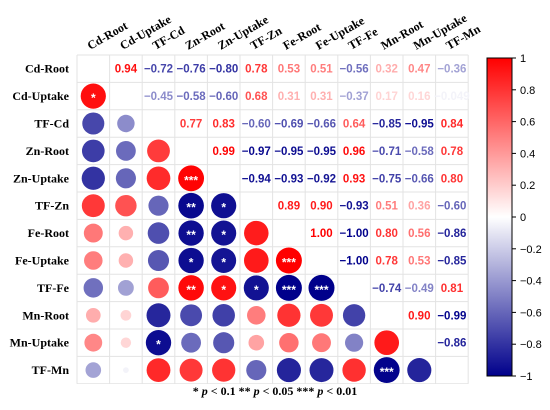 The height and width of the screenshot is (410, 550). I want to click on correlation-value: 0.53, so click(419, 262).